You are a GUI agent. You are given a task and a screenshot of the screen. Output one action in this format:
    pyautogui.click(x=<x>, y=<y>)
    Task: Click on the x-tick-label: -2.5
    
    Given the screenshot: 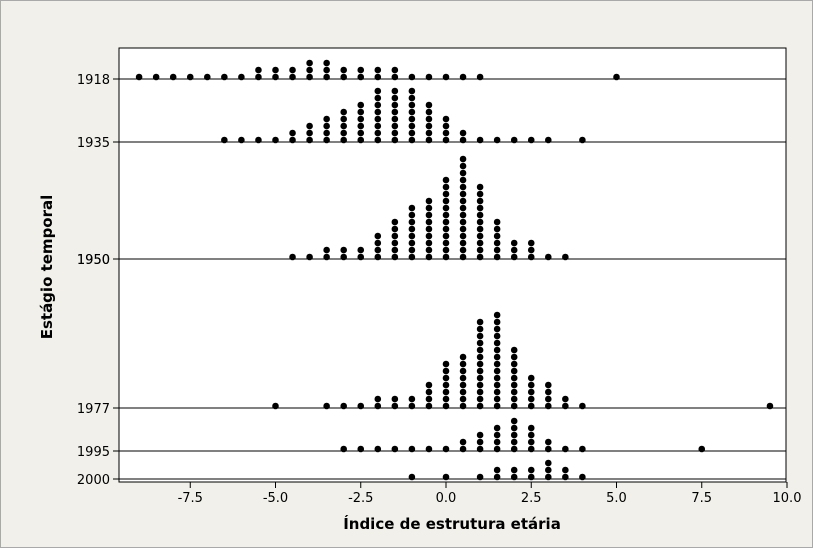 What is the action you would take?
    pyautogui.click(x=360, y=498)
    